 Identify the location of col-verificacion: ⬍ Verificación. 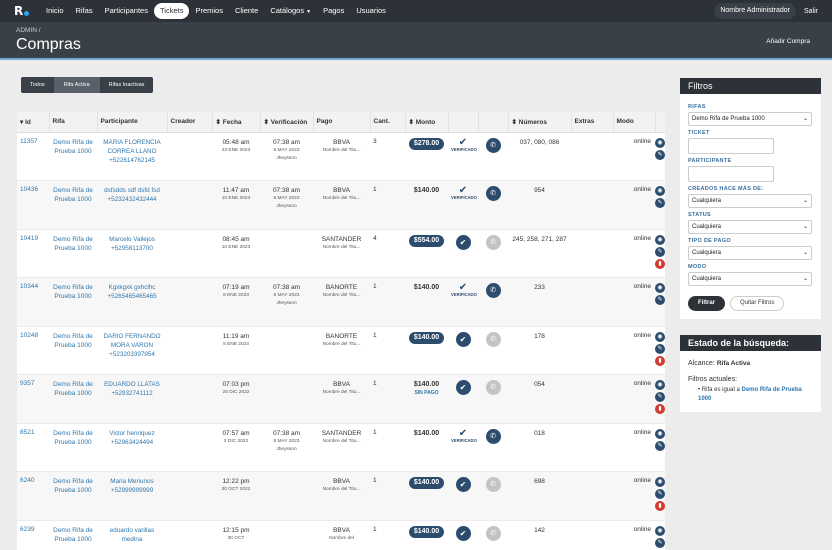
(287, 122).